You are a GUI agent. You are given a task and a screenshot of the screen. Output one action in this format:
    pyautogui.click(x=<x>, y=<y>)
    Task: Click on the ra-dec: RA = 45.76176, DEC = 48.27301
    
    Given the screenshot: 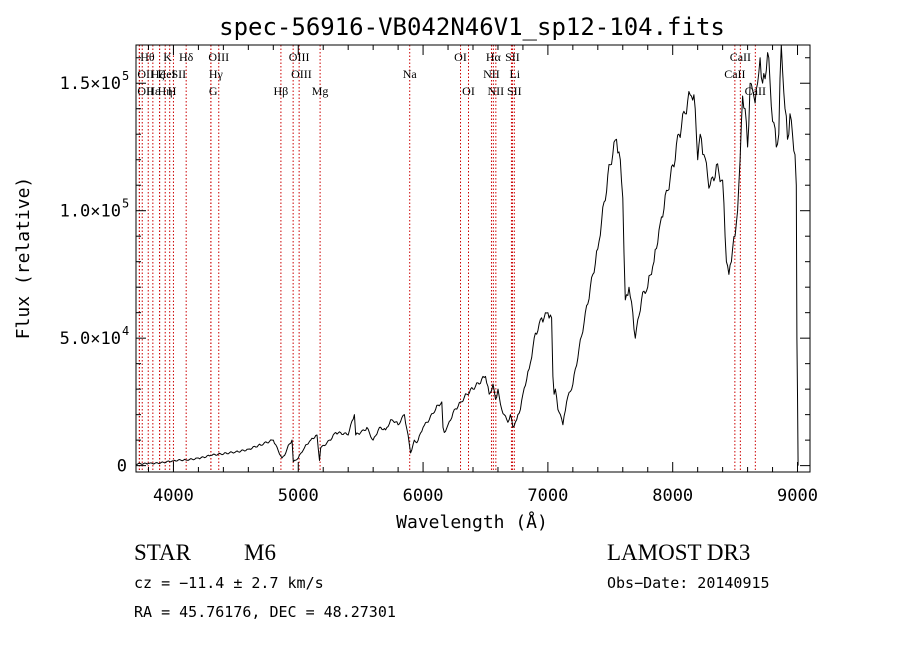 What is the action you would take?
    pyautogui.click(x=265, y=612)
    